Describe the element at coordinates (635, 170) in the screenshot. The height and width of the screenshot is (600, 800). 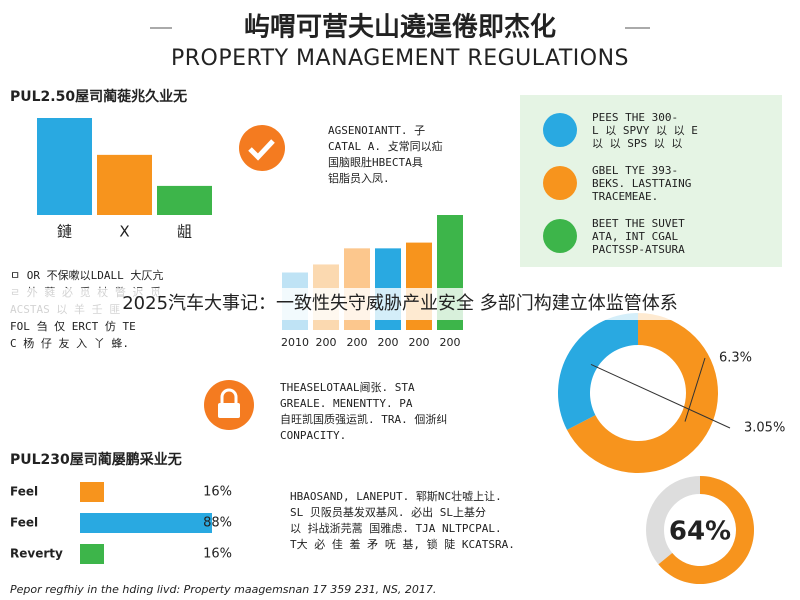
I see `panel-text: GBEL TYE 393-` at that location.